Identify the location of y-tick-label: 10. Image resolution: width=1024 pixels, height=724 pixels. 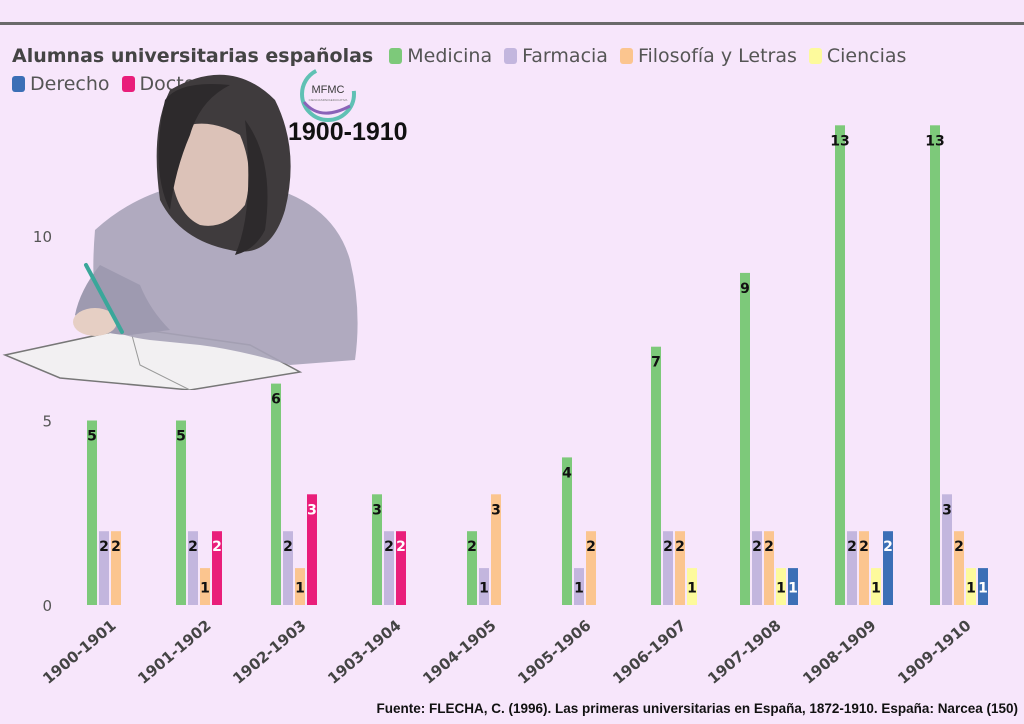
(42, 237).